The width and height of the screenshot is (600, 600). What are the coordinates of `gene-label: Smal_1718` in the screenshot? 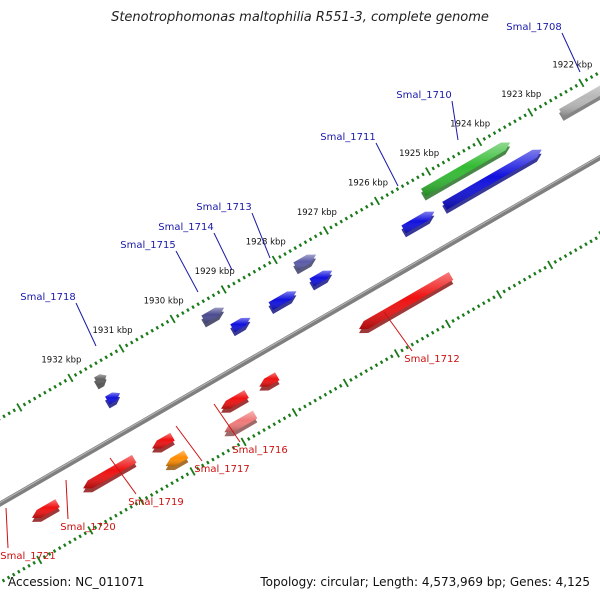 It's located at (47, 297).